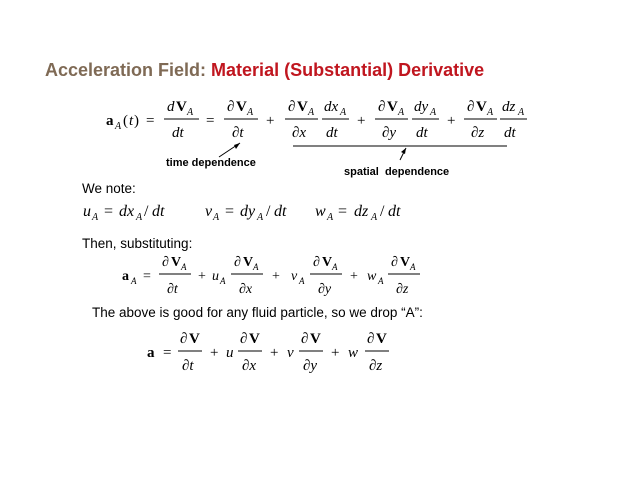  Describe the element at coordinates (137, 243) in the screenshot. I see `then-substituting-text: Then, substituting:` at that location.